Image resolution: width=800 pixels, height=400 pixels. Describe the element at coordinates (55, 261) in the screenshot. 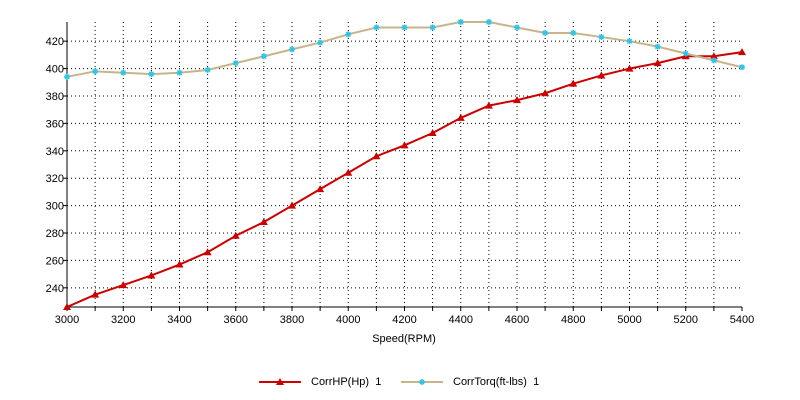

I see `y-tick-label: 260` at that location.